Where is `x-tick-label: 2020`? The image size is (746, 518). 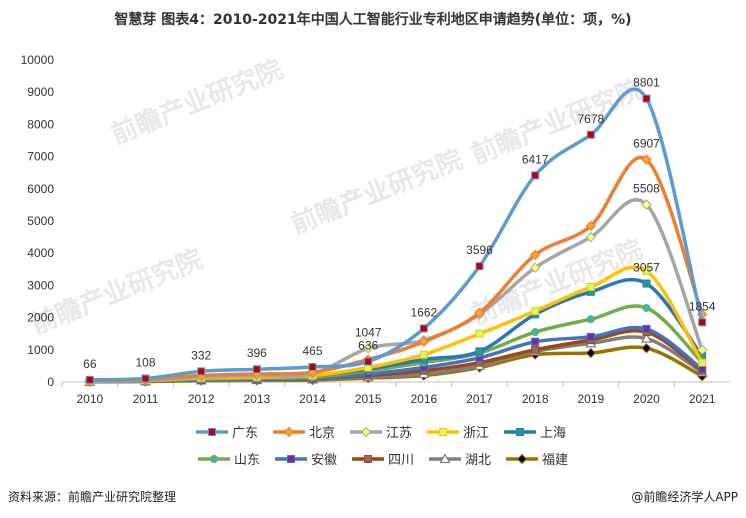 x-tick-label: 2020 is located at coordinates (646, 399).